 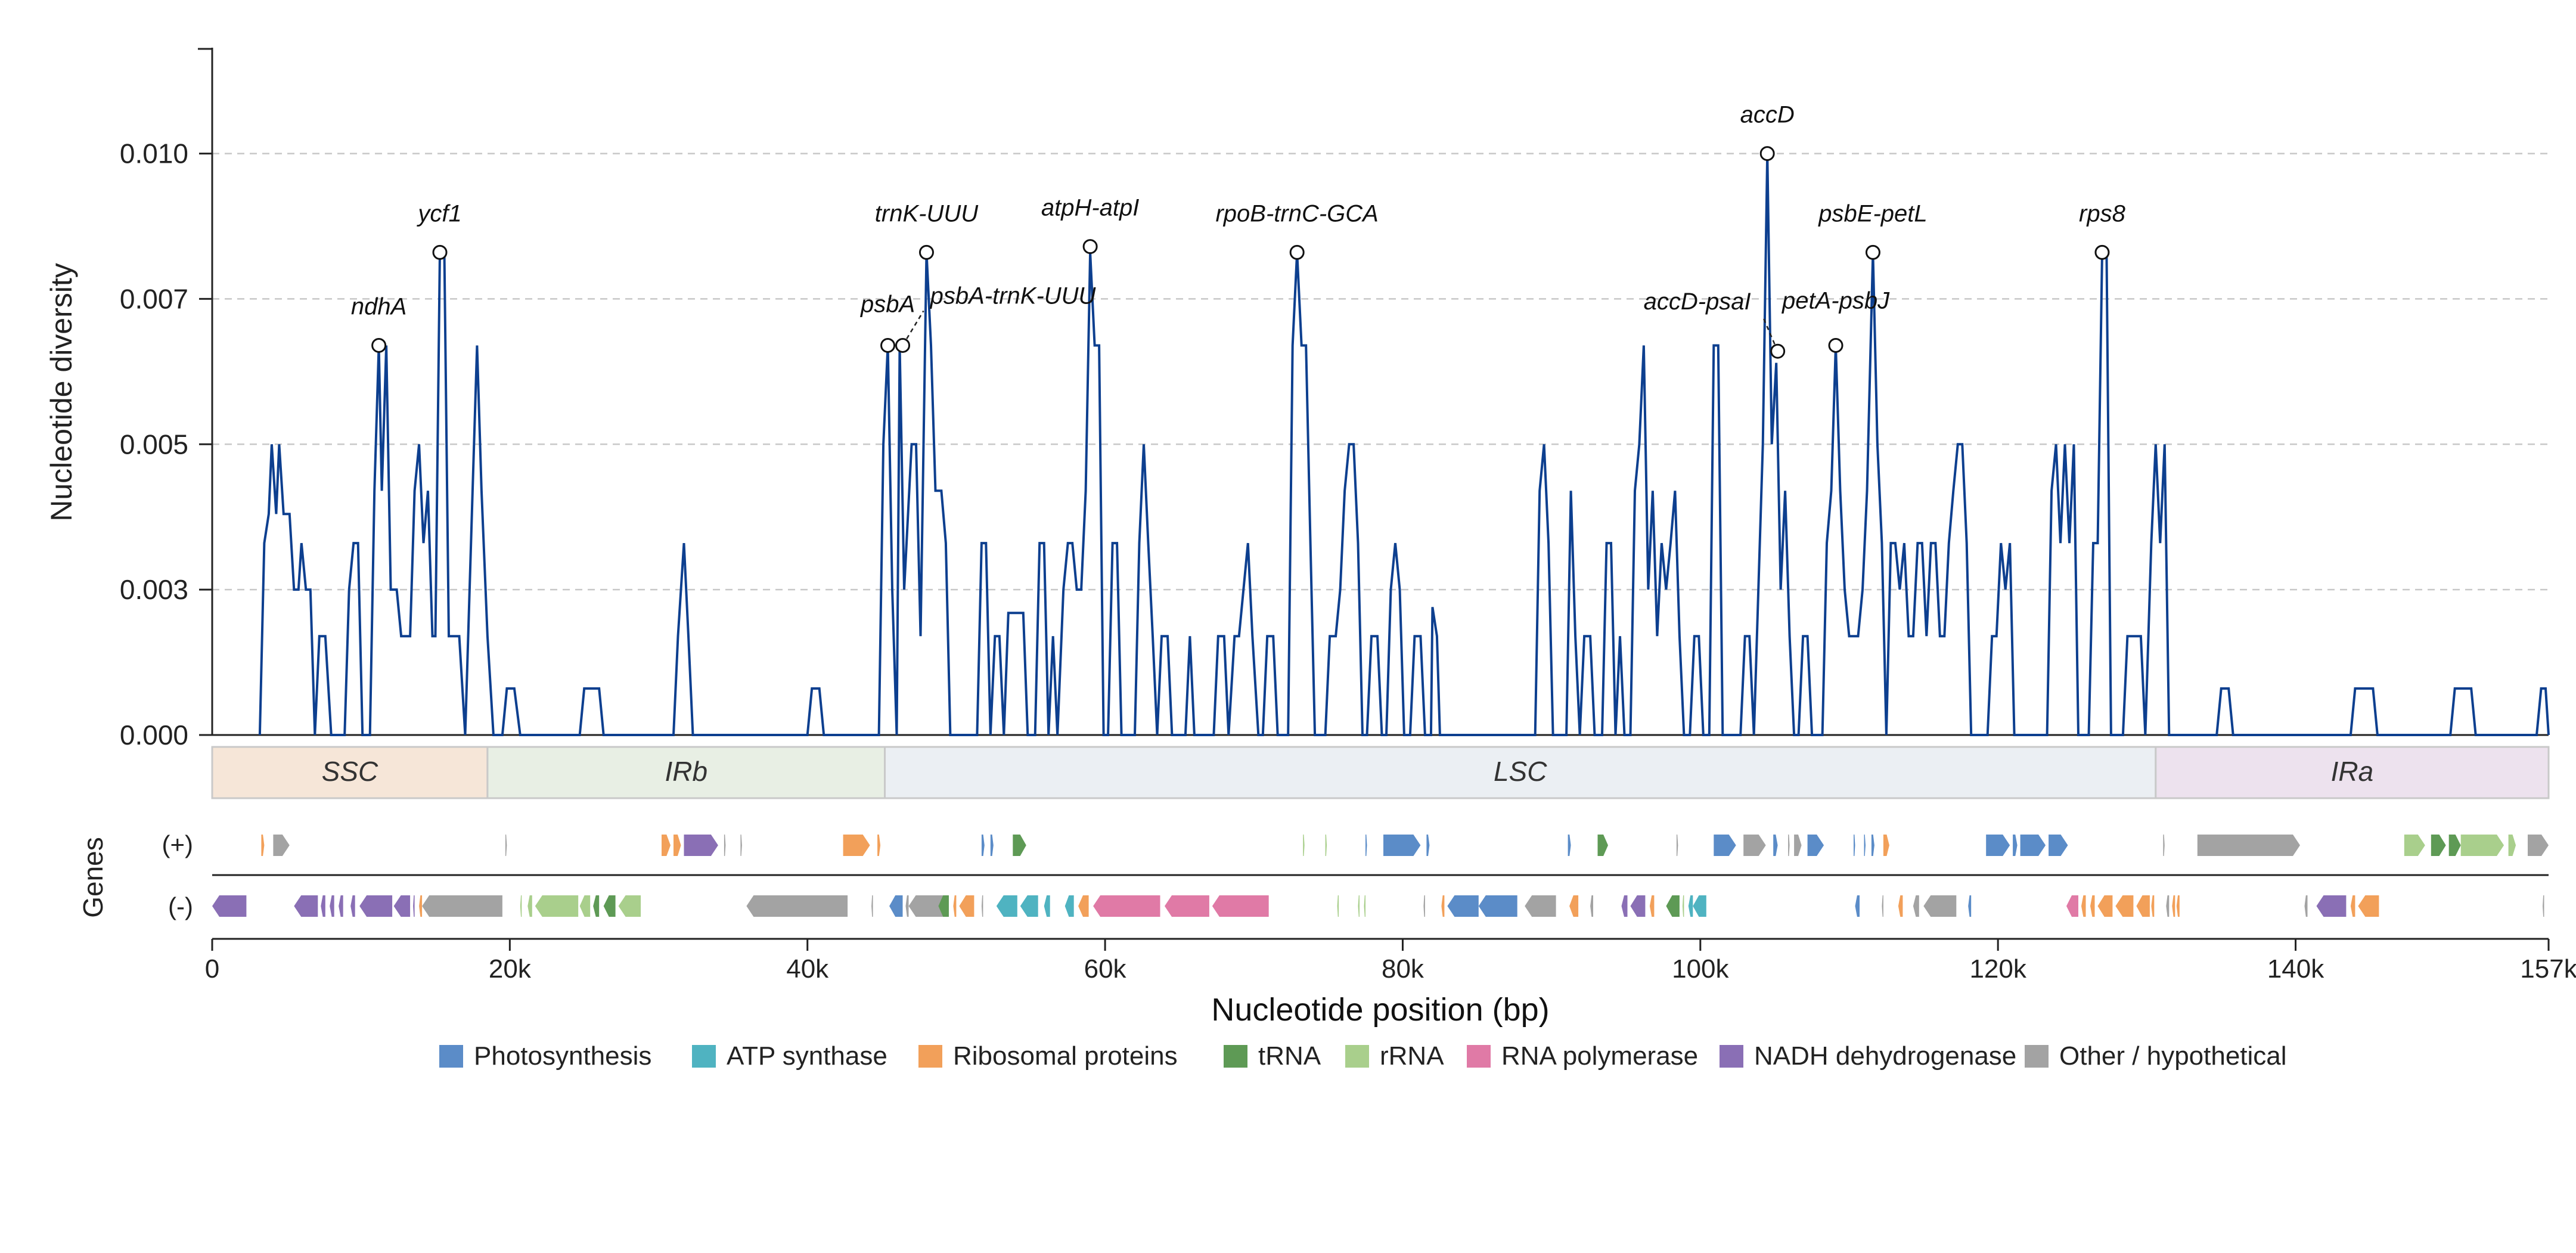 I want to click on region-label: IRa, so click(x=2353, y=771).